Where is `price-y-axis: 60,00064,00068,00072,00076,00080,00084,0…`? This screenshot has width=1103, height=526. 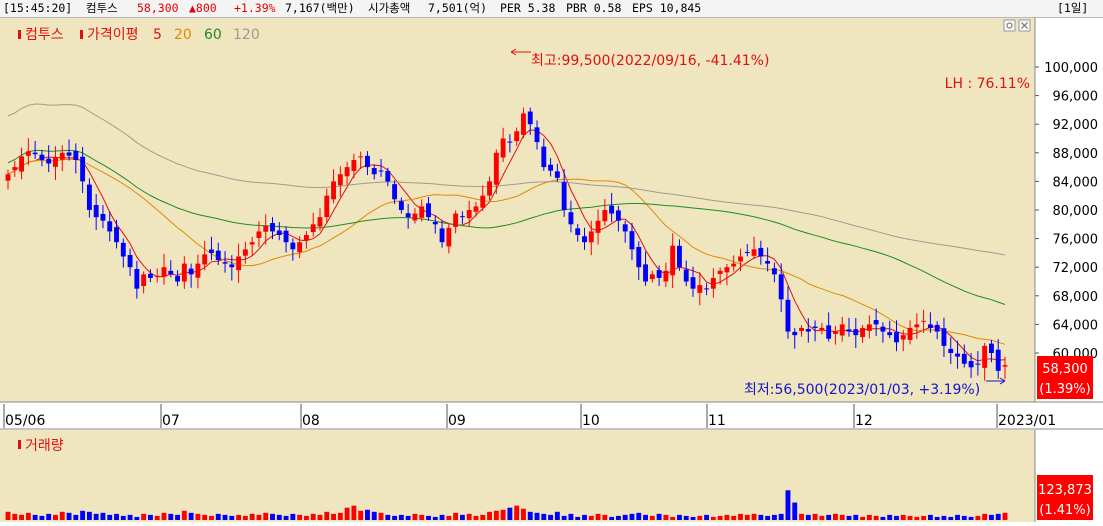 price-y-axis: 60,00064,00068,00072,00076,00080,00084,0… is located at coordinates (1066, 211).